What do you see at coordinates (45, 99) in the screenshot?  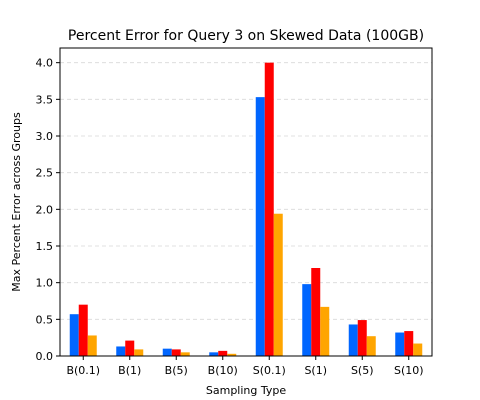 I see `y-tick-label: 3.5` at bounding box center [45, 99].